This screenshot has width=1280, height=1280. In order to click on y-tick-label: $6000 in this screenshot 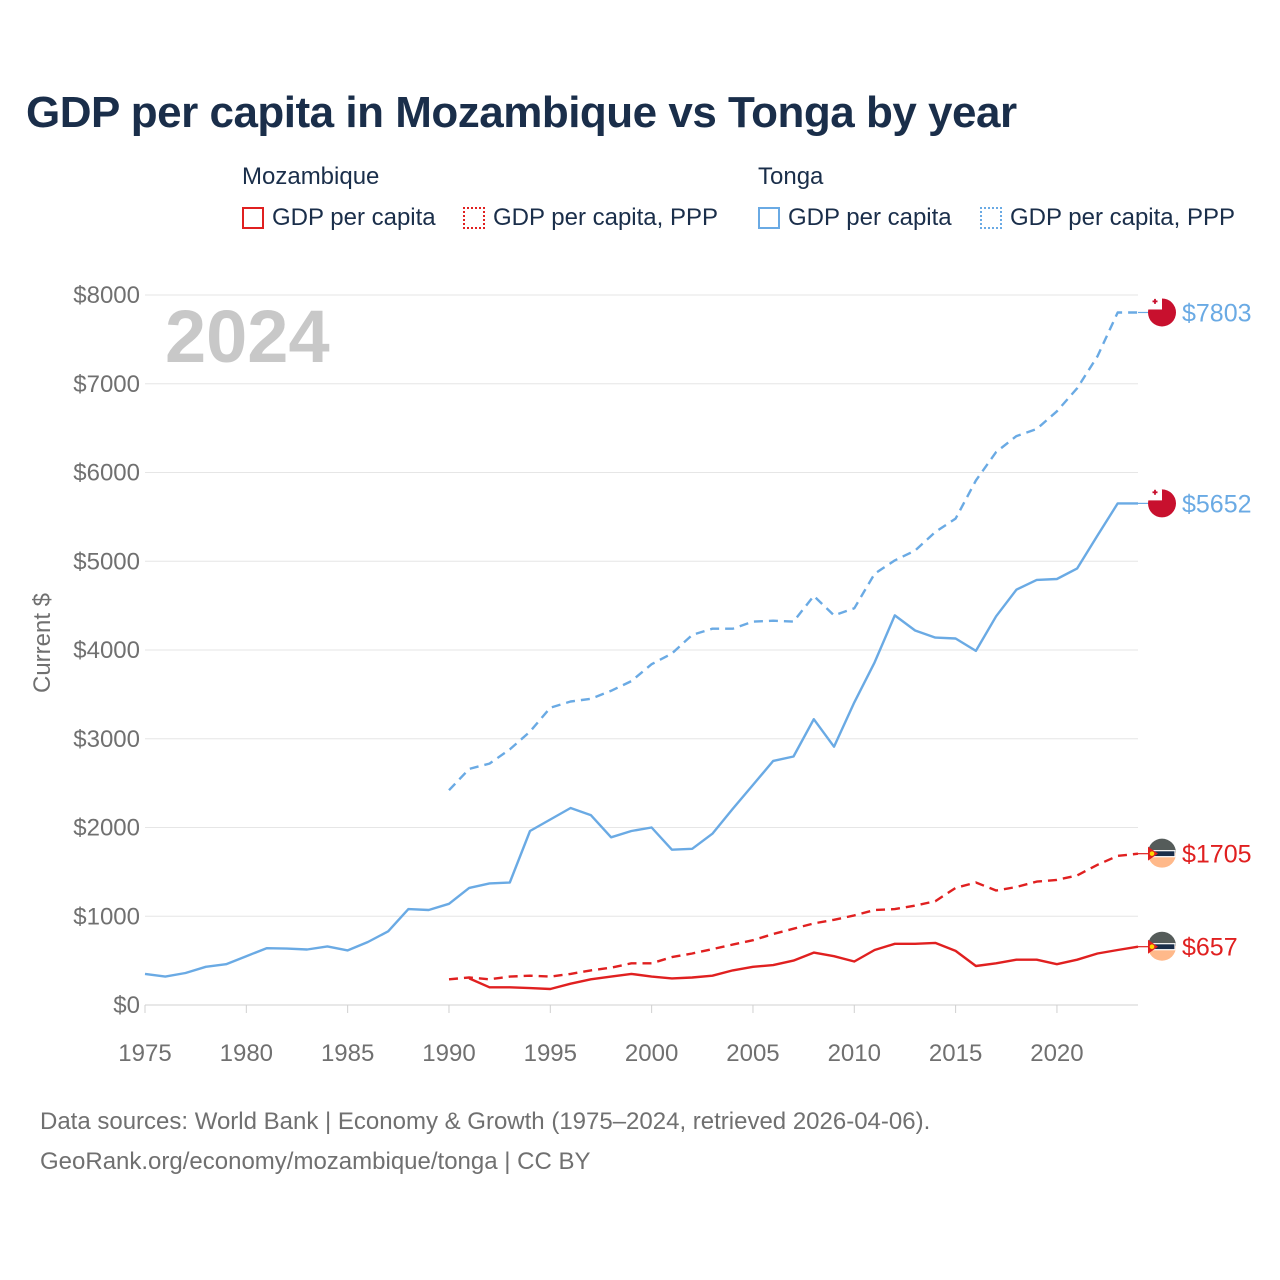, I will do `click(106, 473)`.